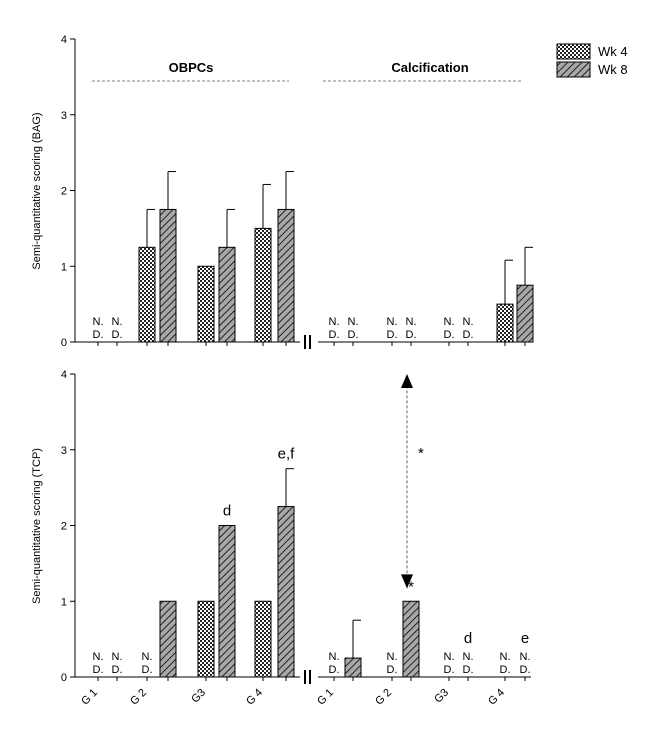 The height and width of the screenshot is (736, 647). I want to click on legend-swatch-wk4, so click(573, 51).